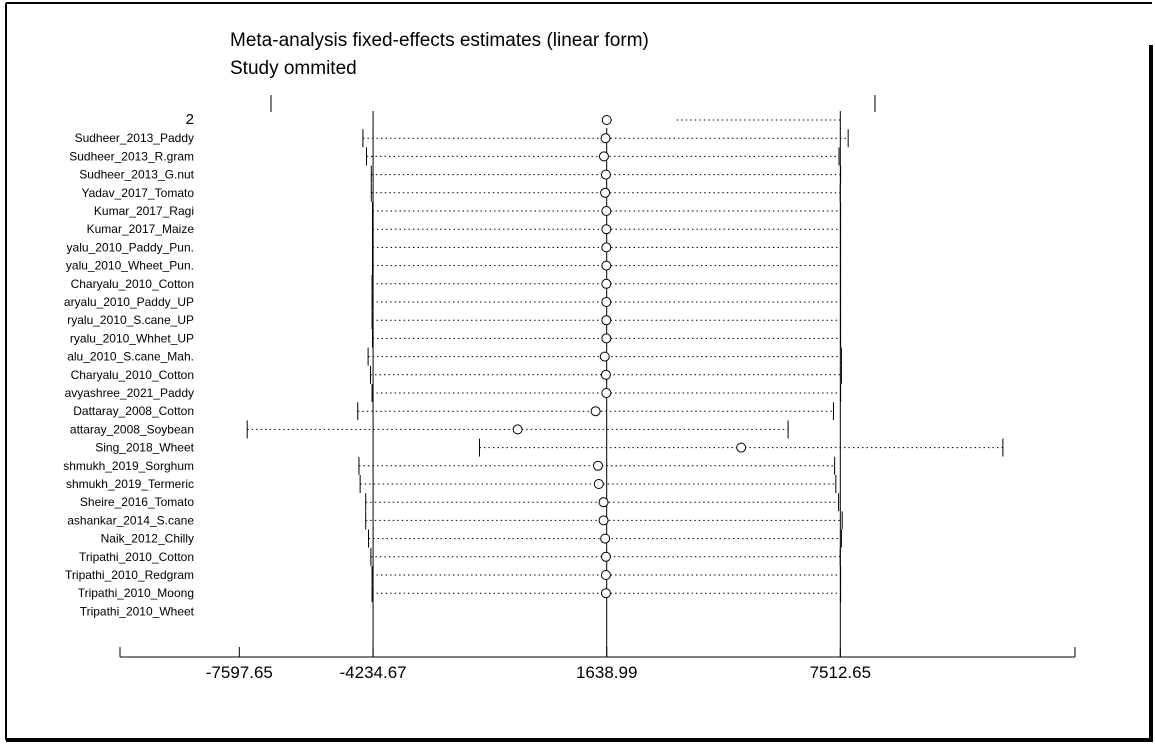 The width and height of the screenshot is (1155, 745). Describe the element at coordinates (144, 211) in the screenshot. I see `row-label: Kumar_2017_Ragi` at that location.